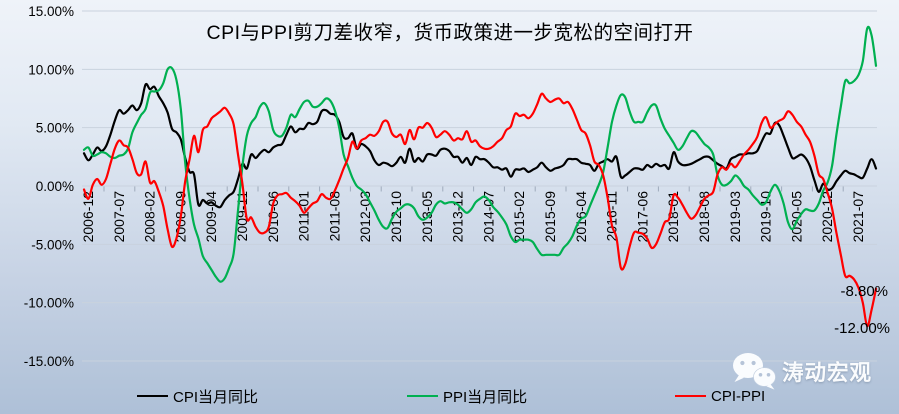 The height and width of the screenshot is (414, 899). What do you see at coordinates (119, 217) in the screenshot?
I see `x-axis-label: 2007-07` at bounding box center [119, 217].